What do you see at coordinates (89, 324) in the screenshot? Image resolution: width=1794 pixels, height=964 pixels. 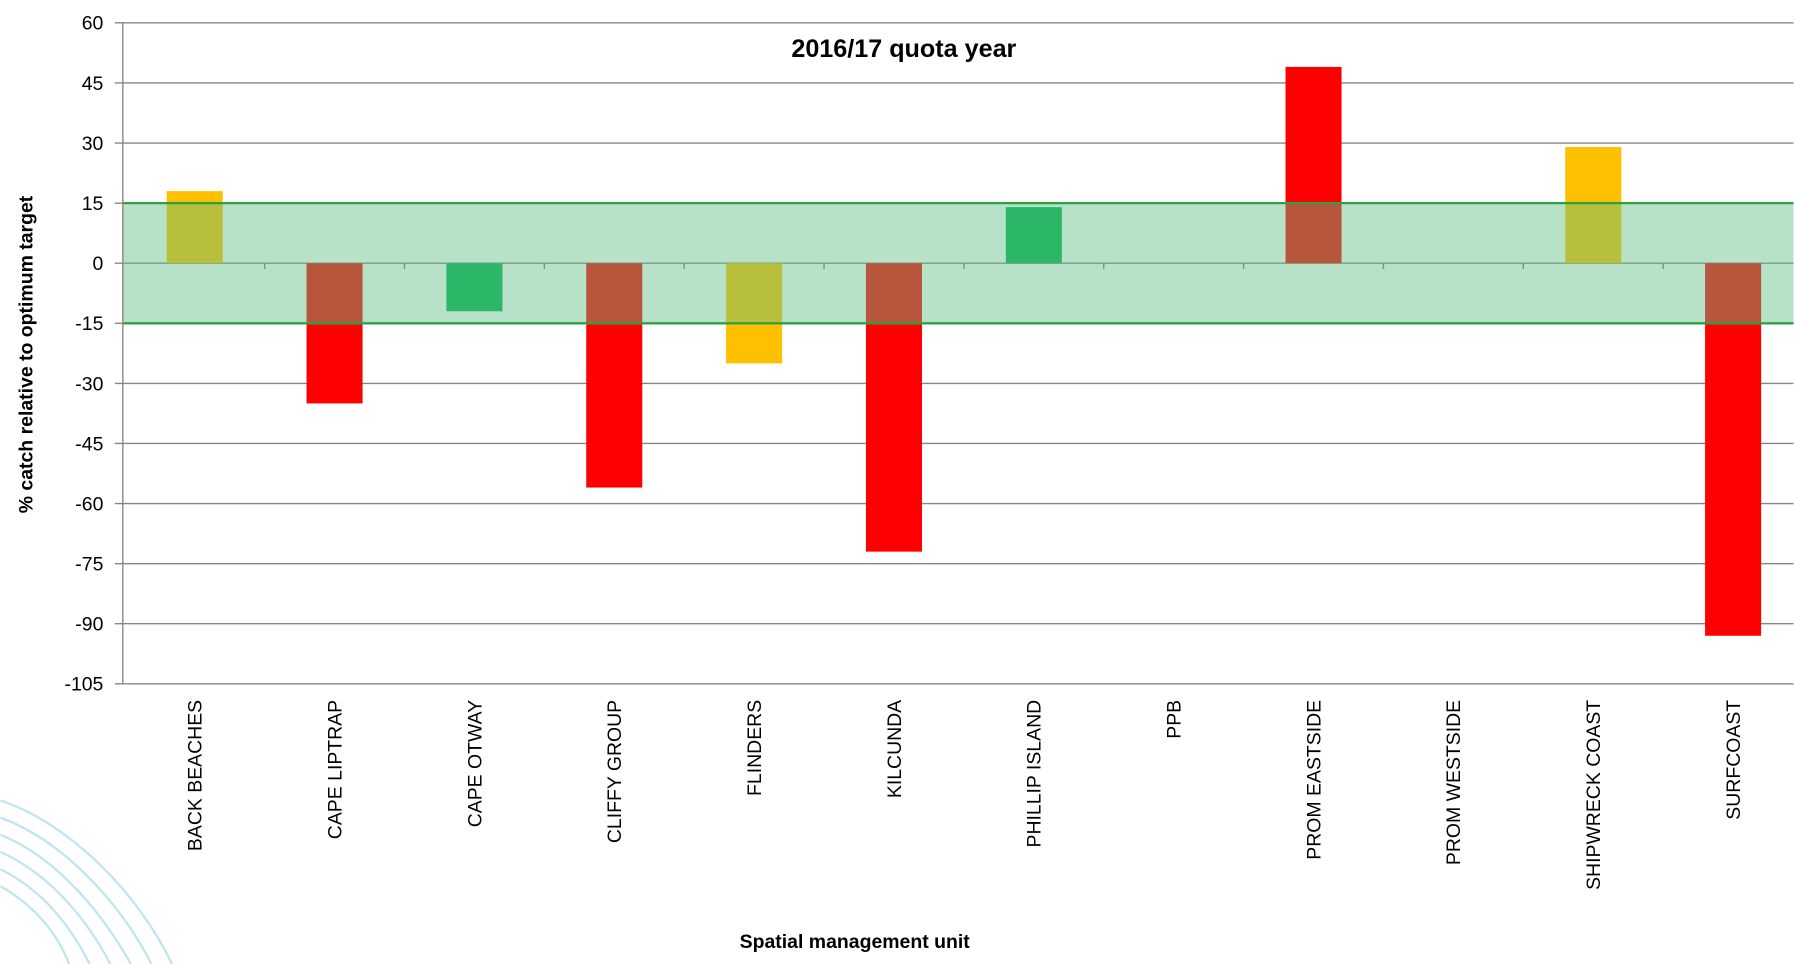 I see `y-tick-label: -15` at bounding box center [89, 324].